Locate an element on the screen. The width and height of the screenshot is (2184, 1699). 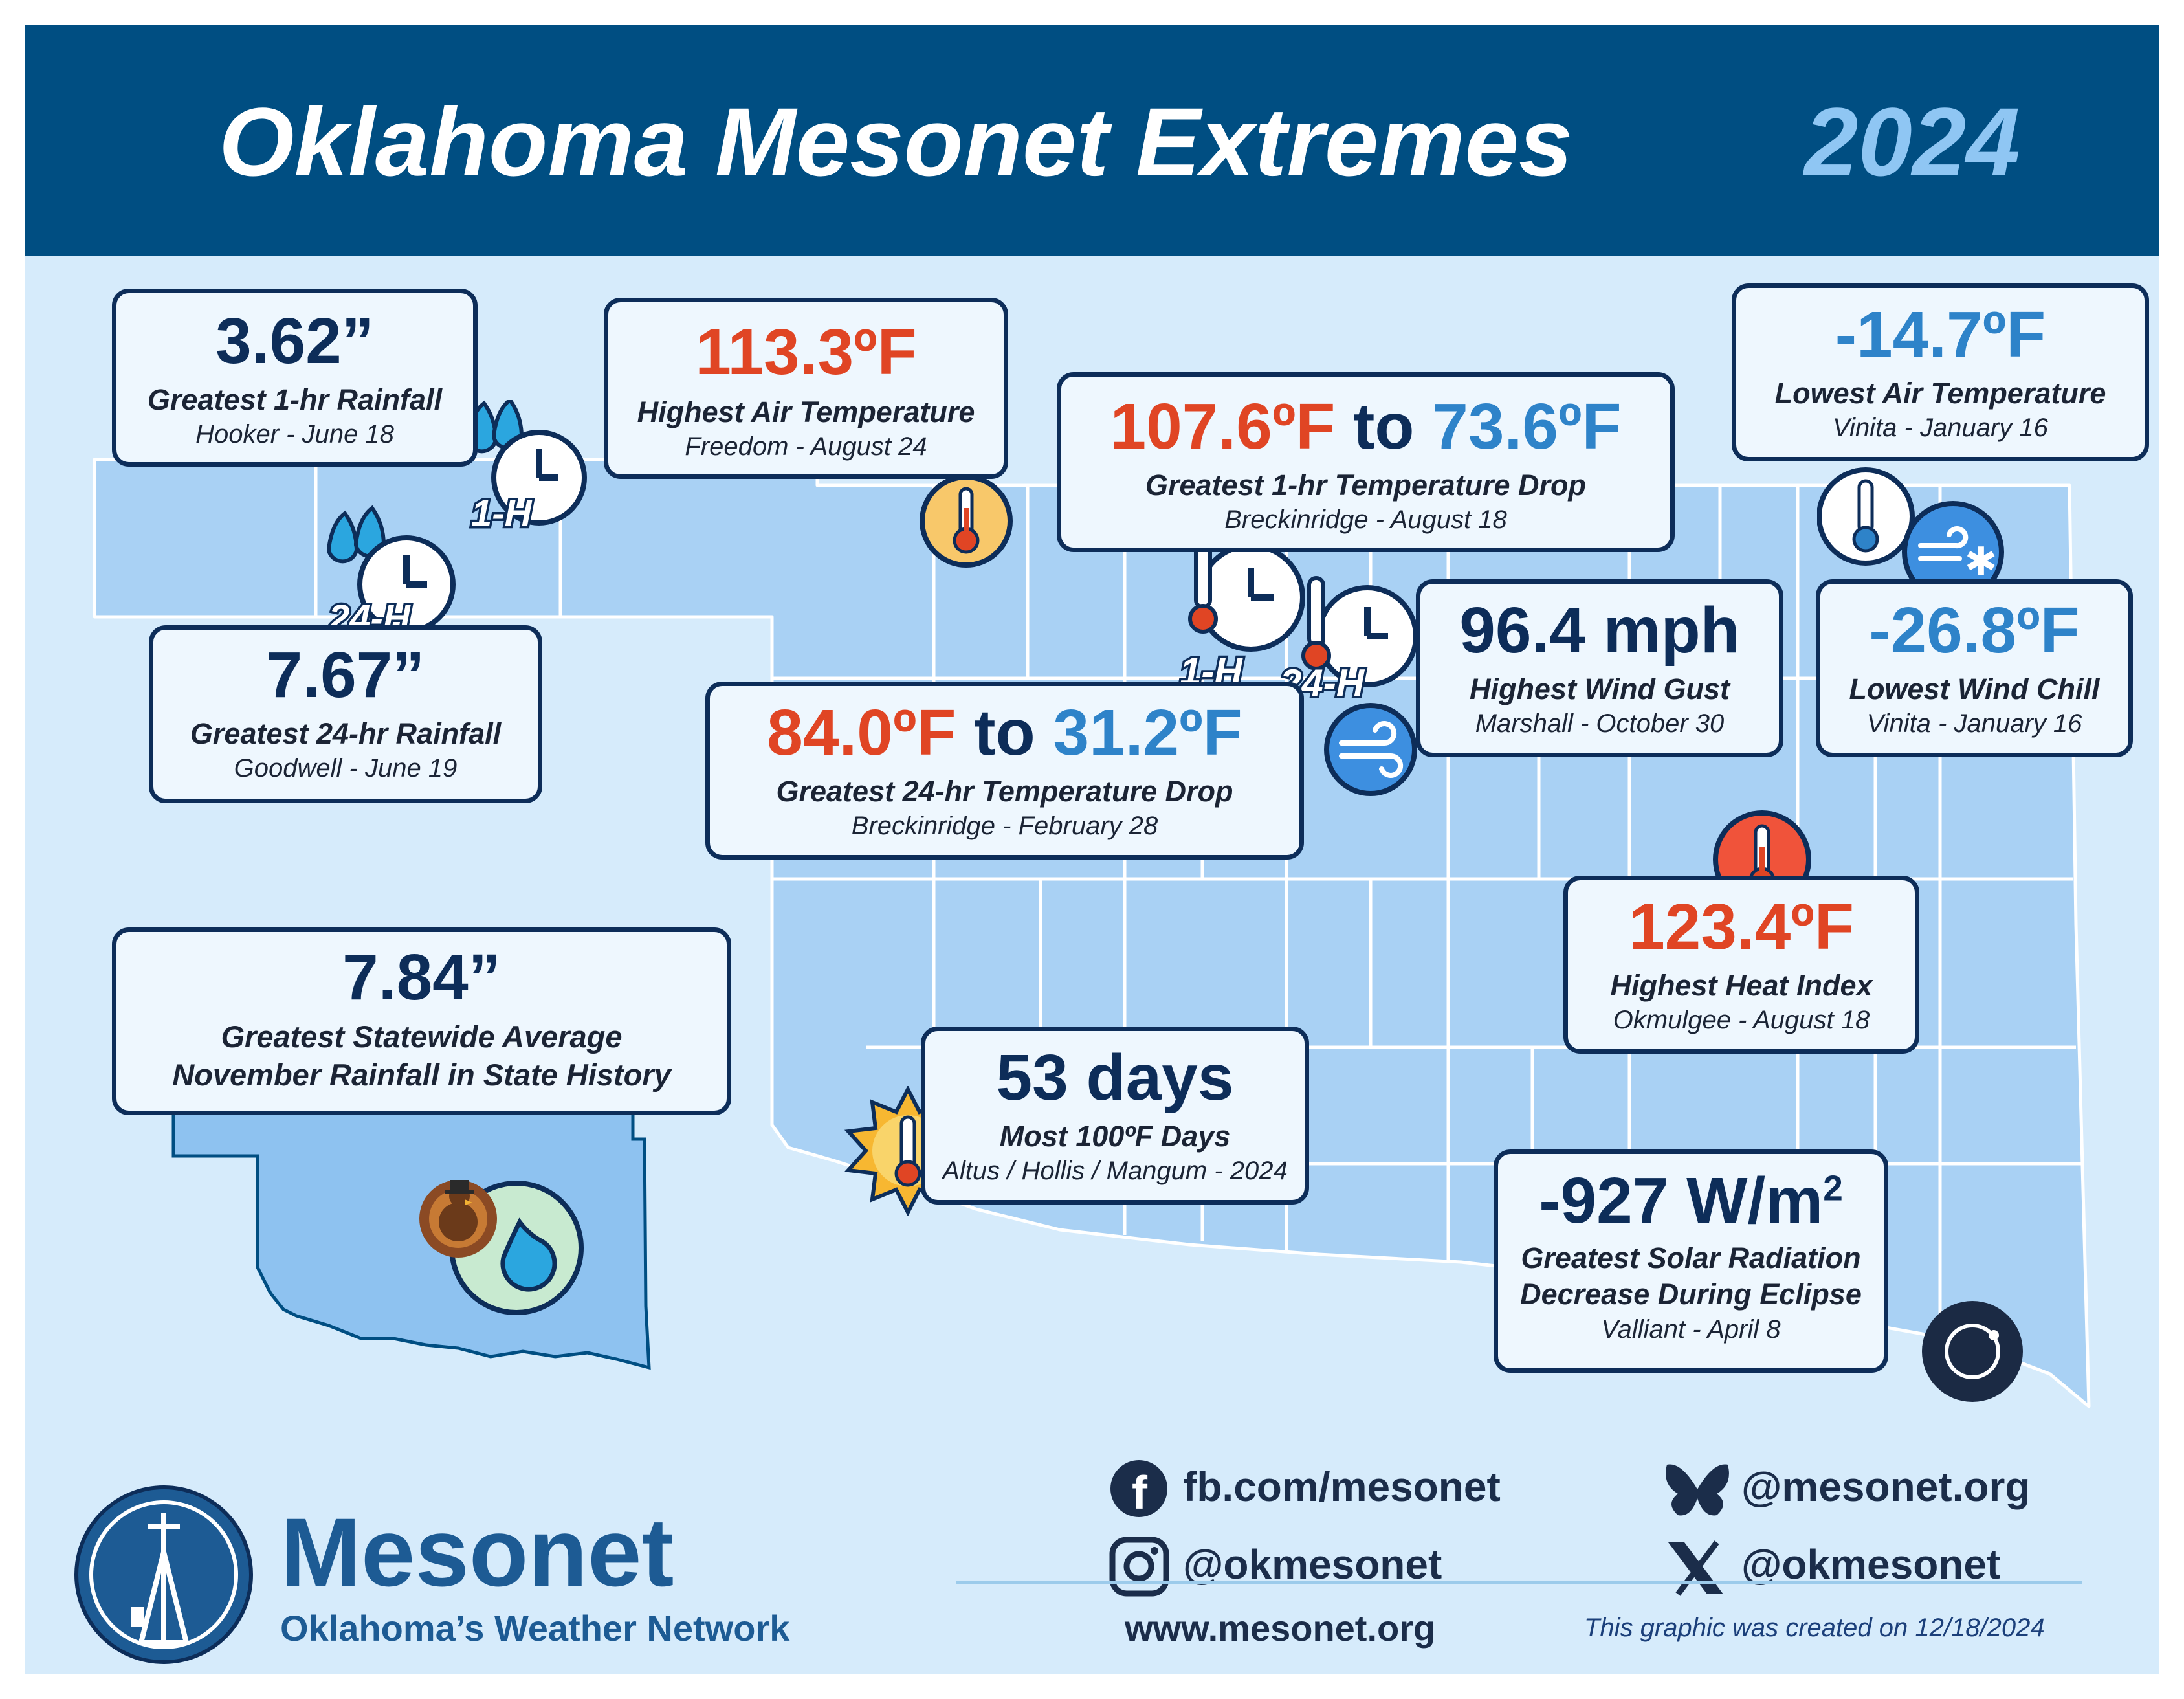
record-label: Greatest 1-hr Temperature Drop is located at coordinates (1366, 486).